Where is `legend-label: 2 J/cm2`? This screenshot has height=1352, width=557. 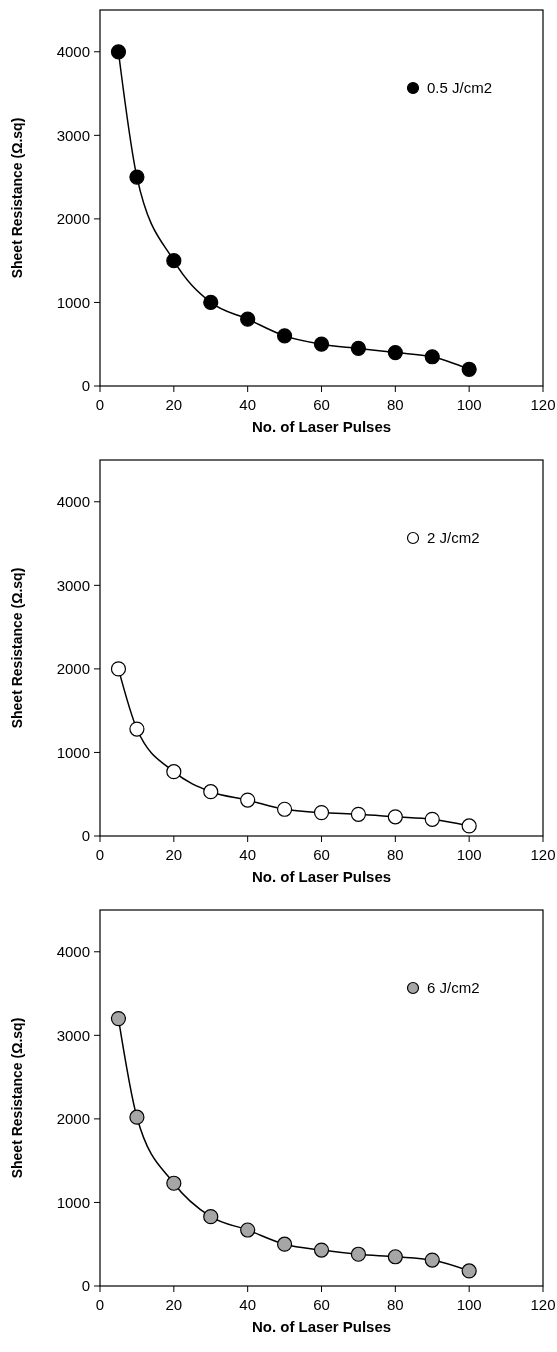
legend-label: 2 J/cm2 is located at coordinates (453, 538).